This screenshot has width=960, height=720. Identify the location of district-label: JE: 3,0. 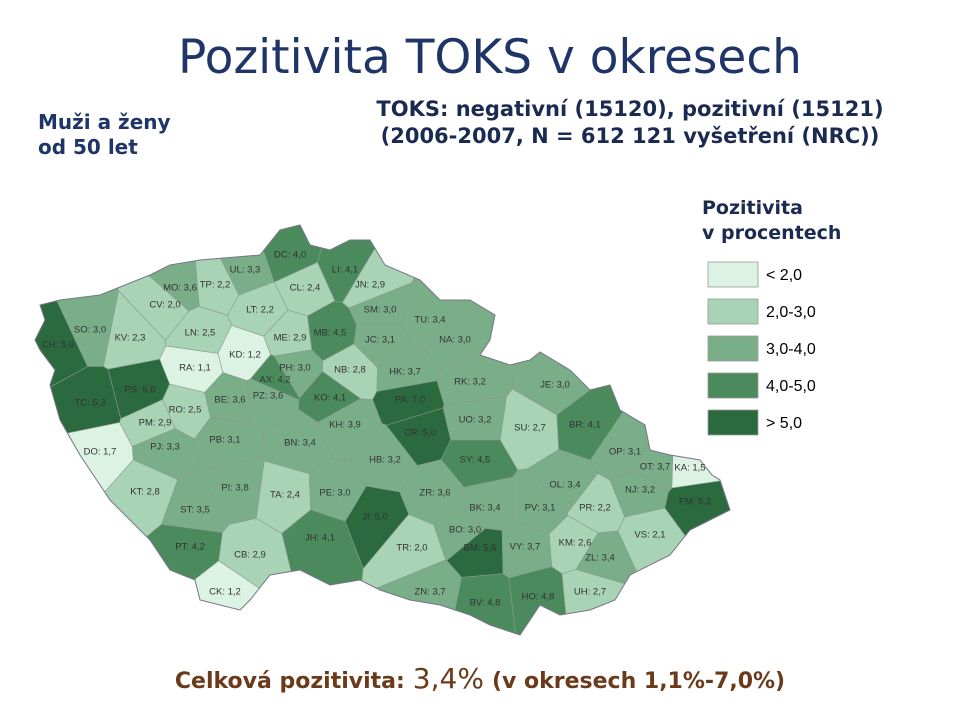
(555, 385).